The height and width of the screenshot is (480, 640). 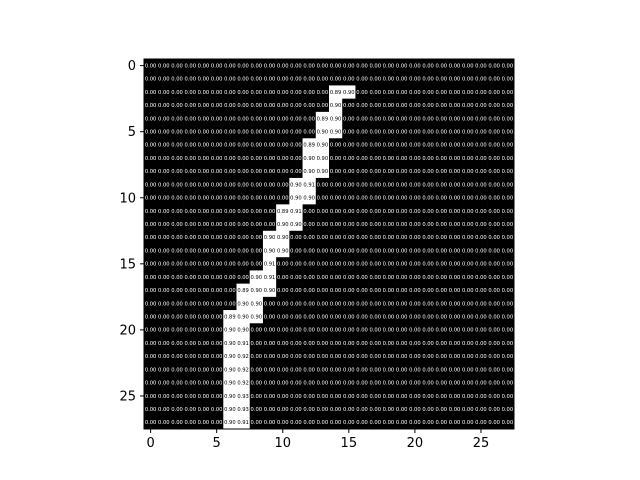 I want to click on y-tick-label: 20, so click(x=127, y=330).